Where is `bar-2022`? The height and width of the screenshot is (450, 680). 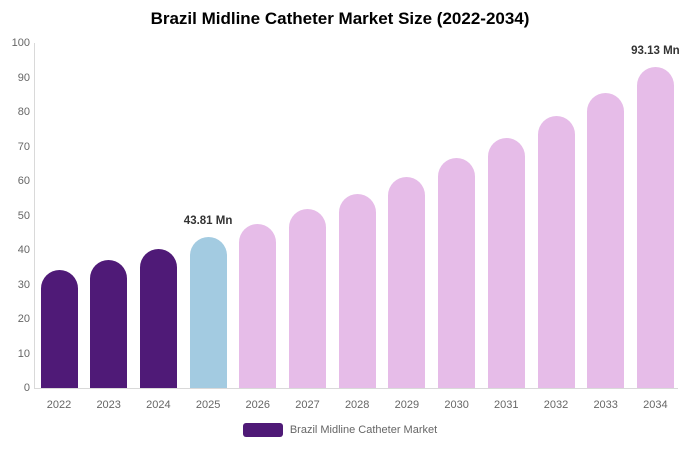 bar-2022 is located at coordinates (59, 329).